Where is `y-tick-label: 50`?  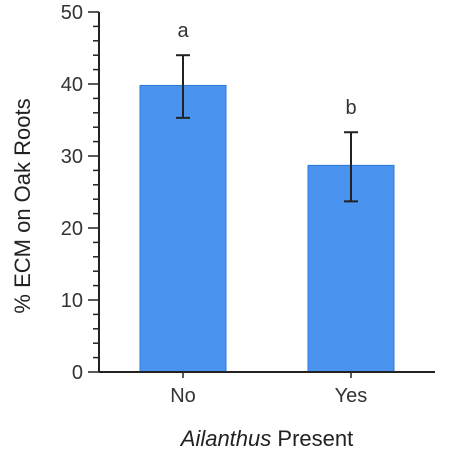 y-tick-label: 50 is located at coordinates (72, 13).